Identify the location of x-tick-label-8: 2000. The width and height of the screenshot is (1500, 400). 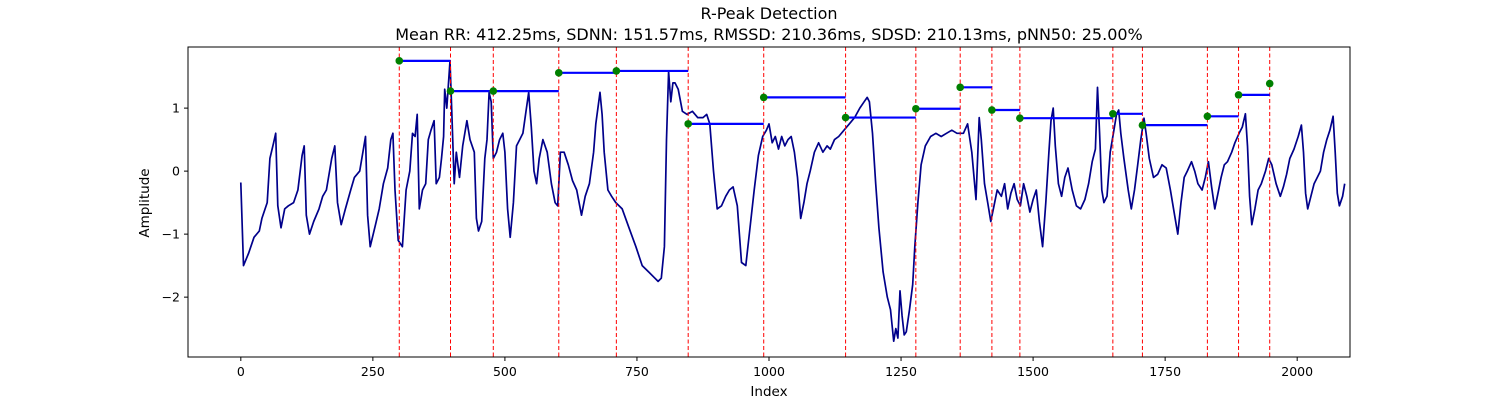
(1297, 371).